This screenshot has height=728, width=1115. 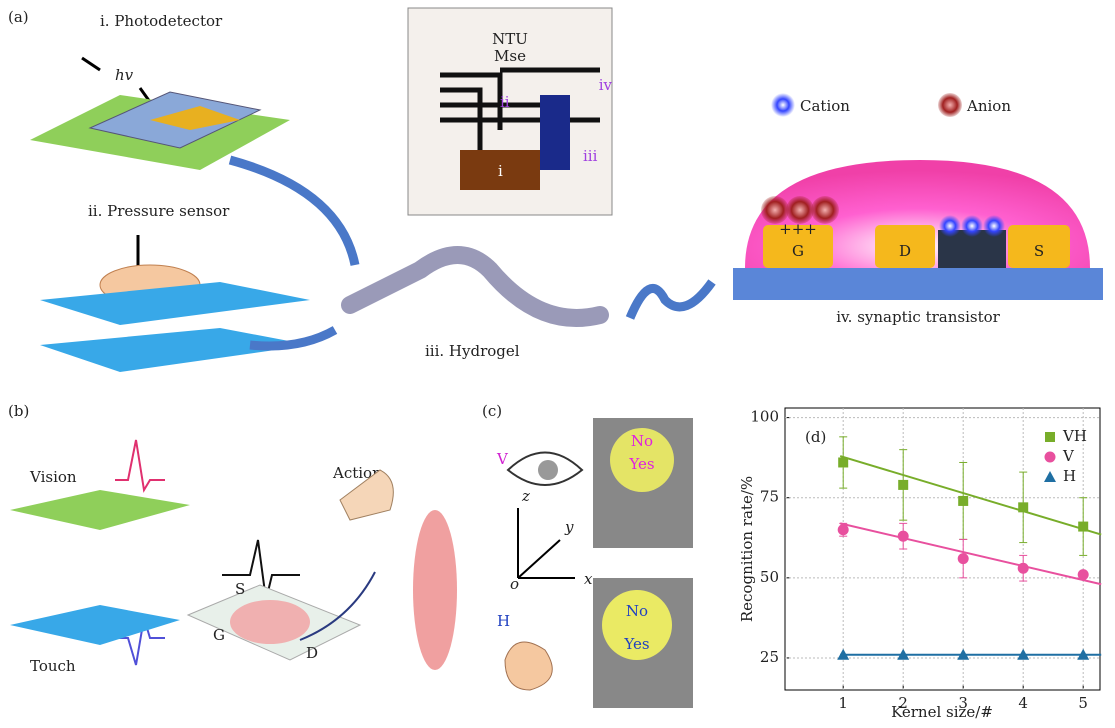 What do you see at coordinates (843, 703) in the screenshot?
I see `x-tick-label: 1` at bounding box center [843, 703].